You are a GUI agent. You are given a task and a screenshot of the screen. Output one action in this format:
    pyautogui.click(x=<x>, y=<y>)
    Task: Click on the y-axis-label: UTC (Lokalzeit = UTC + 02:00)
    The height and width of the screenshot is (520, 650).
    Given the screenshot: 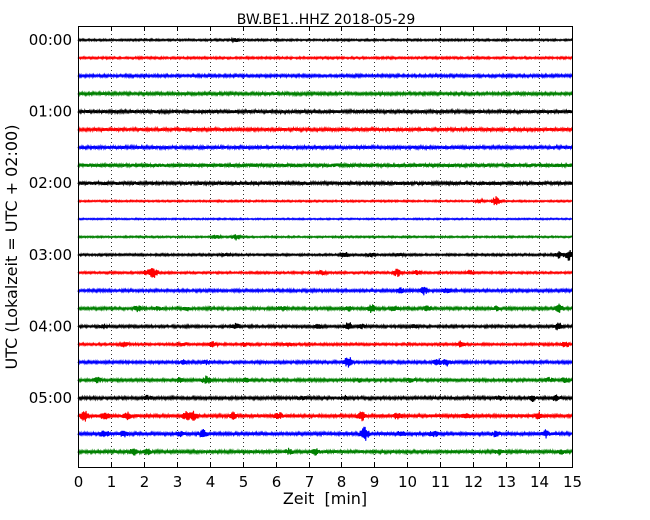 What is the action you would take?
    pyautogui.click(x=11, y=247)
    